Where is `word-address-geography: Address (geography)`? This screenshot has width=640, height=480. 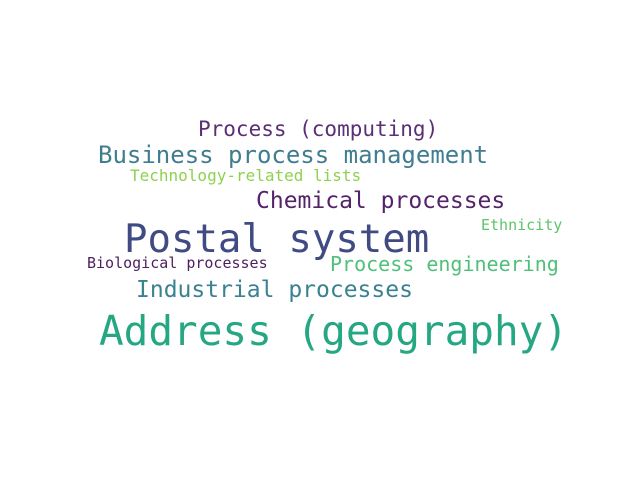 word-address-geography: Address (geography) is located at coordinates (333, 331).